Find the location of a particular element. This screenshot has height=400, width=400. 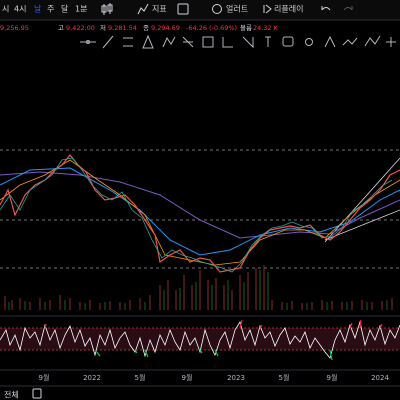

layout-icon is located at coordinates (183, 9).